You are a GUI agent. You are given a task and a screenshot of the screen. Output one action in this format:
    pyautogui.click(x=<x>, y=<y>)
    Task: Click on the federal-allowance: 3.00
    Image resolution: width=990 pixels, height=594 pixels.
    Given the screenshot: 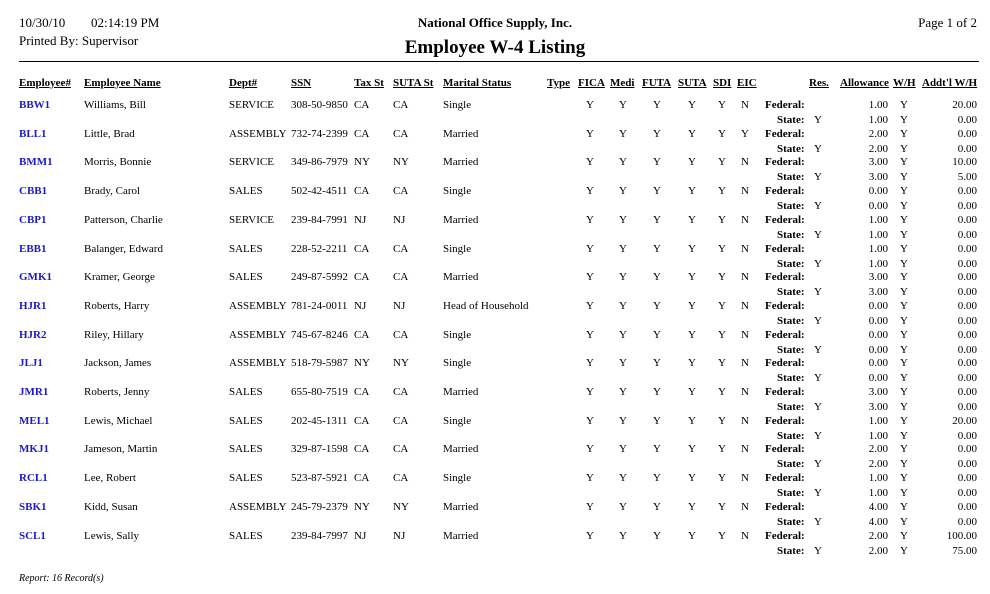 What is the action you would take?
    pyautogui.click(x=878, y=392)
    